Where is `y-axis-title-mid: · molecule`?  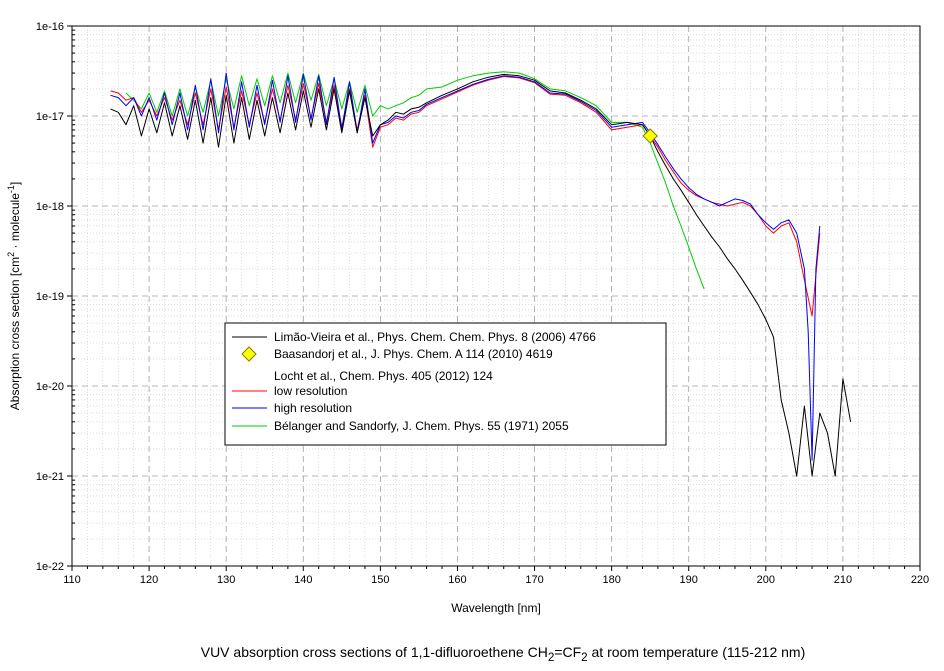
y-axis-title-mid: · molecule is located at coordinates (15, 222).